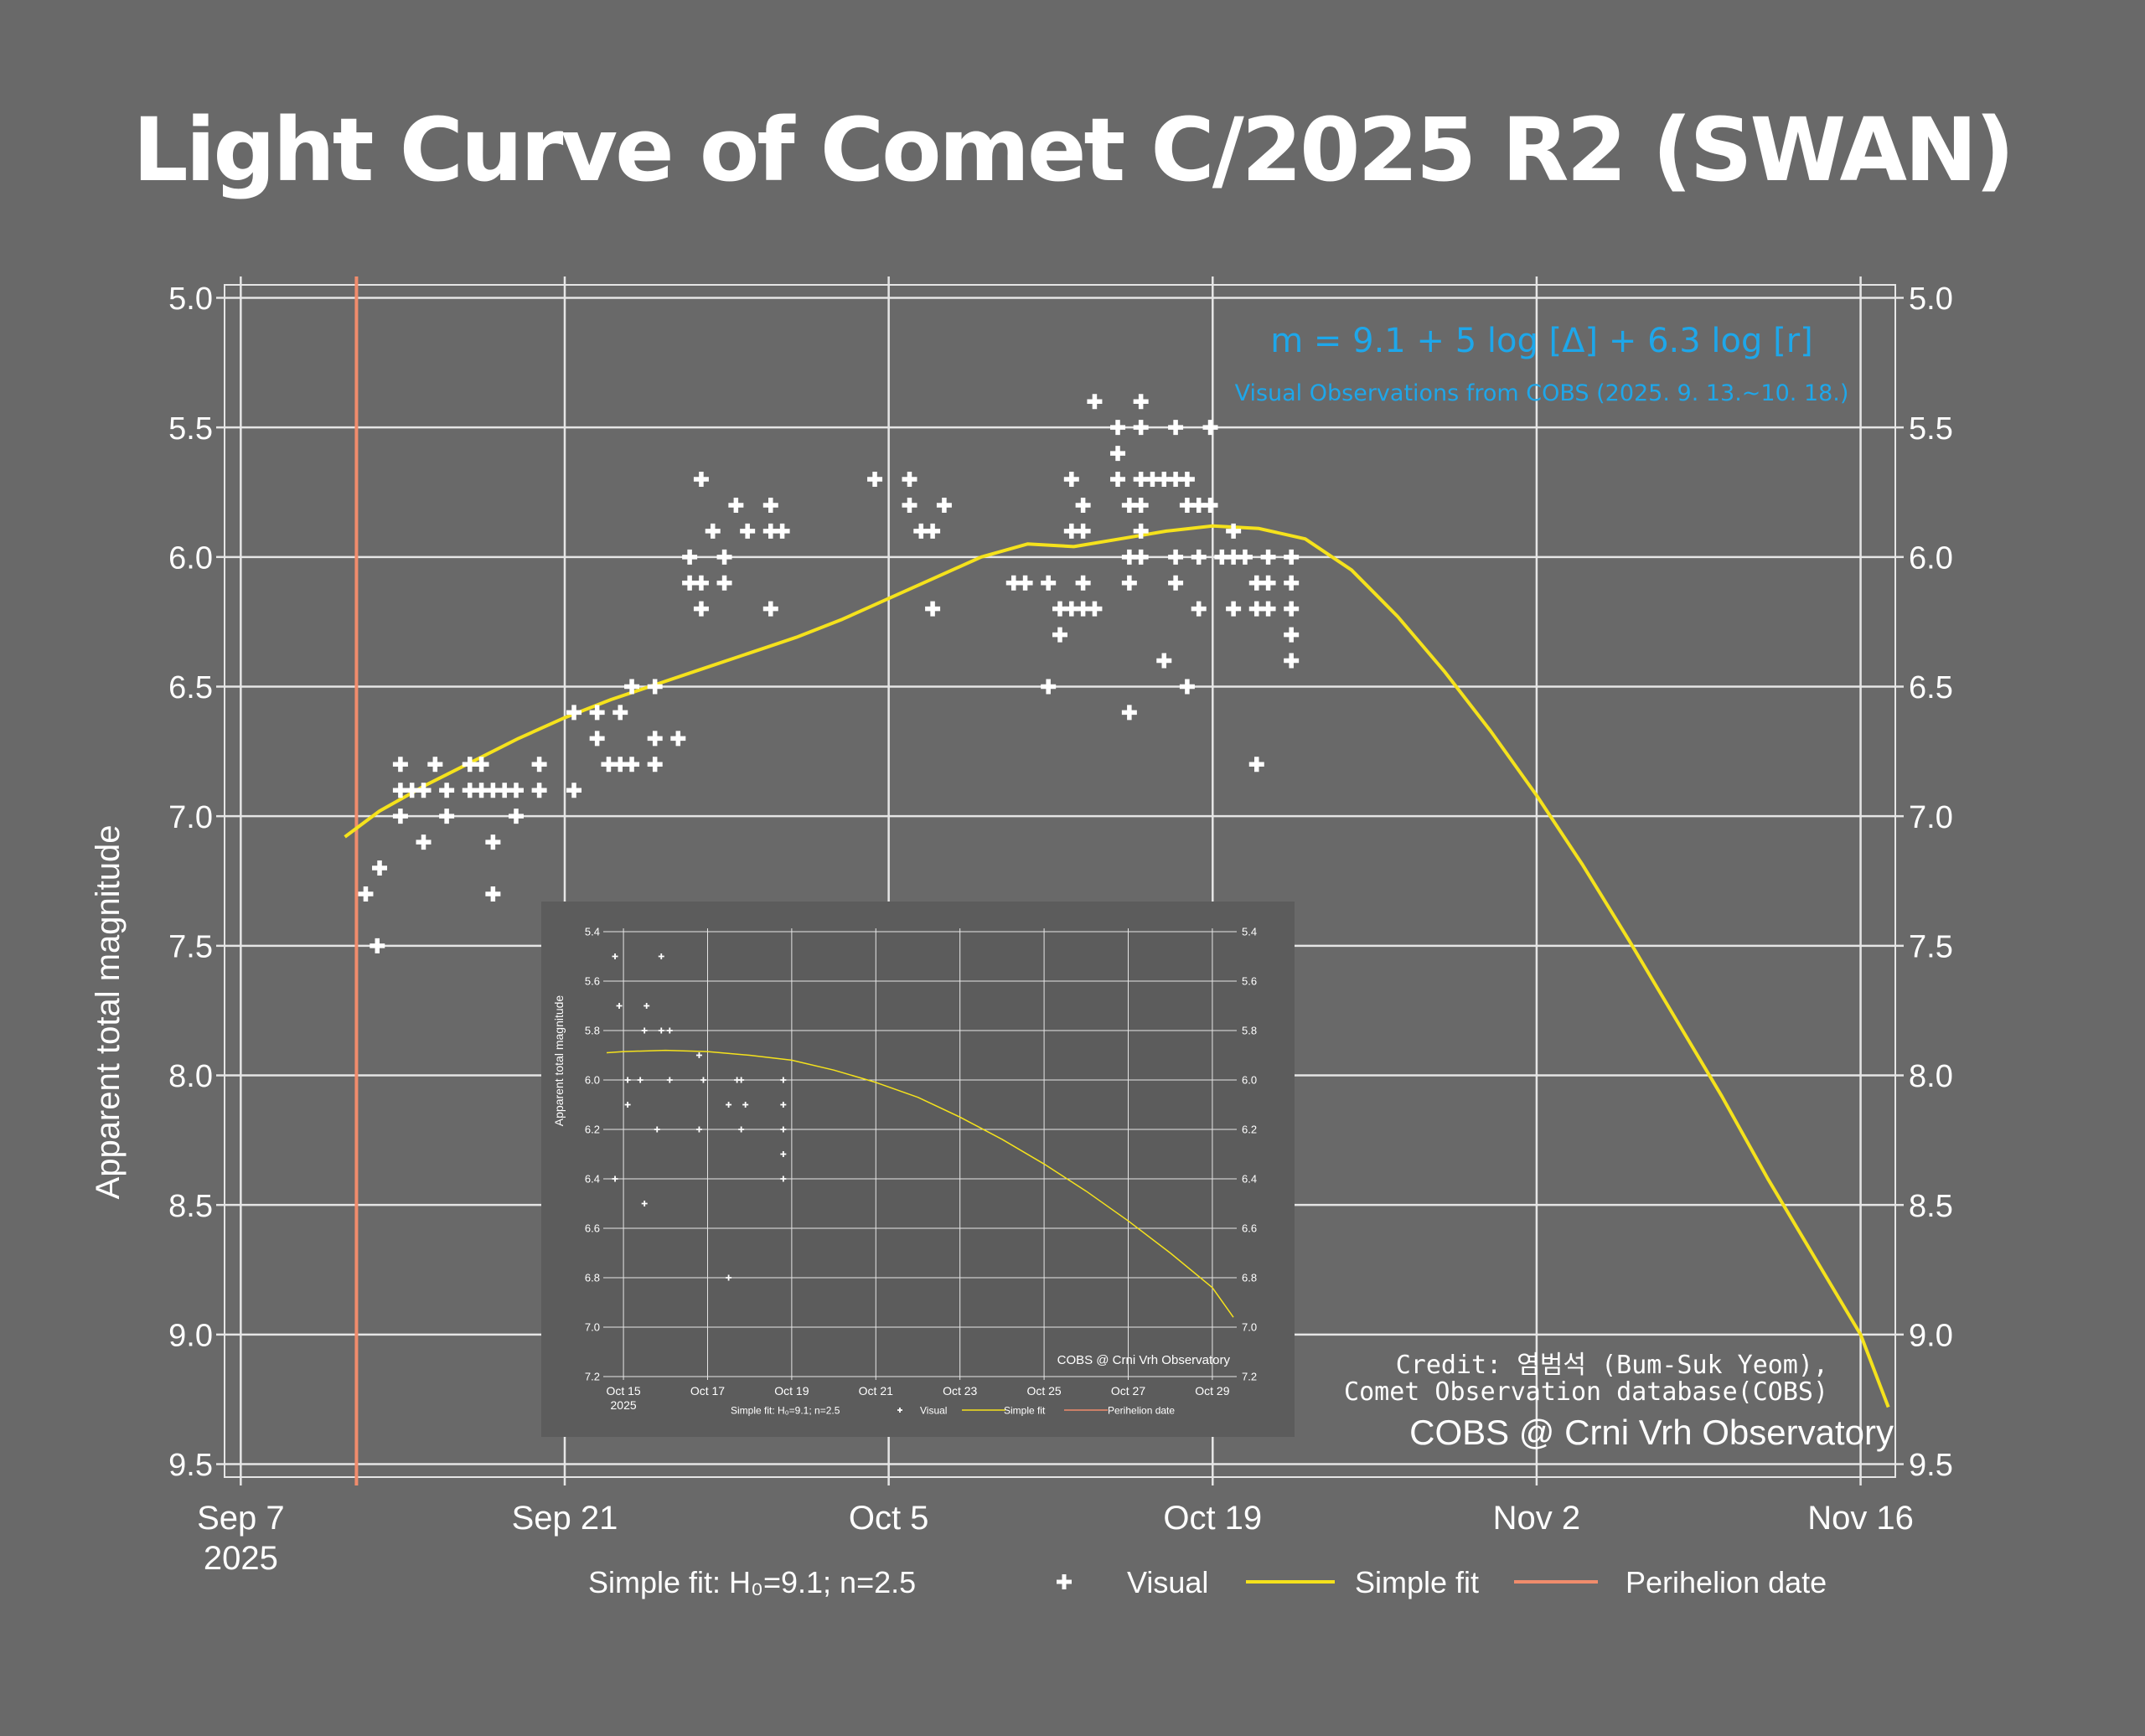 The width and height of the screenshot is (2145, 1736). What do you see at coordinates (899, 1410) in the screenshot?
I see `legend-visual-symbol` at bounding box center [899, 1410].